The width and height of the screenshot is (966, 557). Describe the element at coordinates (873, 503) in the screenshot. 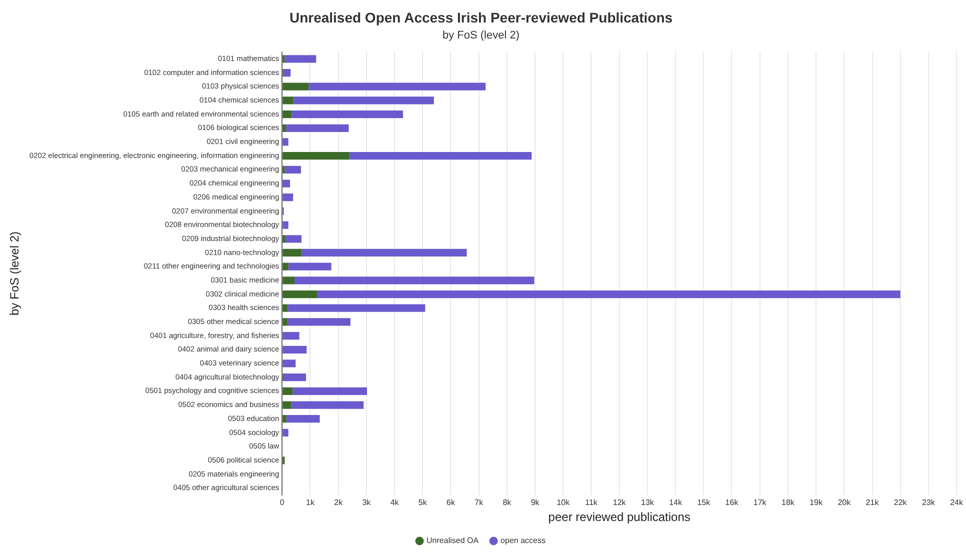

I see `x-tick-label: 21k` at that location.